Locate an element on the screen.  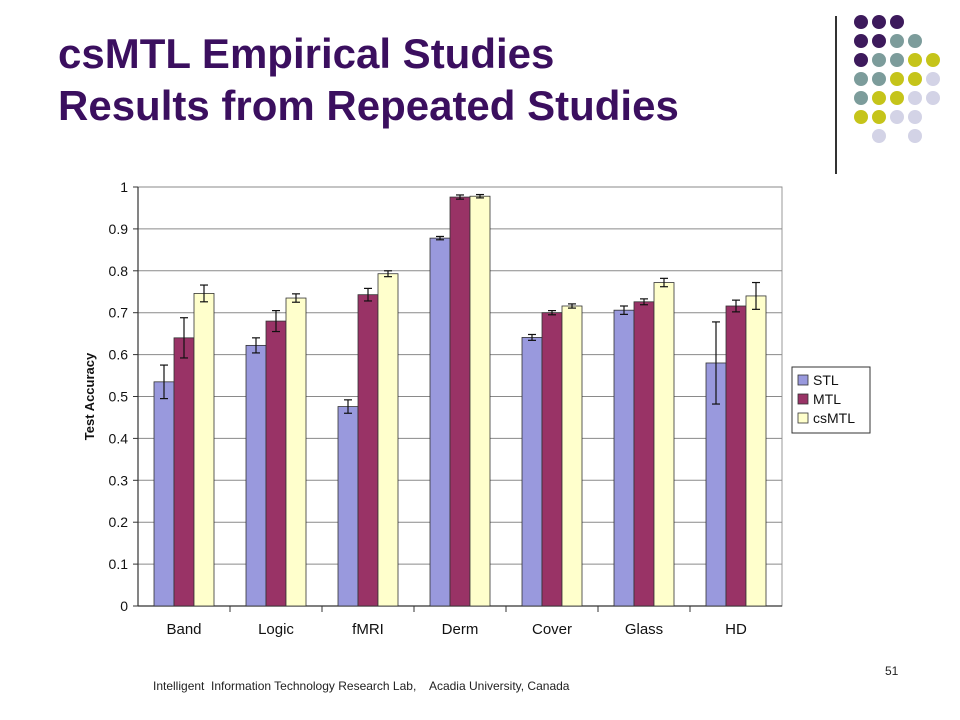
y-tick-label: 0.9 is located at coordinates (119, 229).